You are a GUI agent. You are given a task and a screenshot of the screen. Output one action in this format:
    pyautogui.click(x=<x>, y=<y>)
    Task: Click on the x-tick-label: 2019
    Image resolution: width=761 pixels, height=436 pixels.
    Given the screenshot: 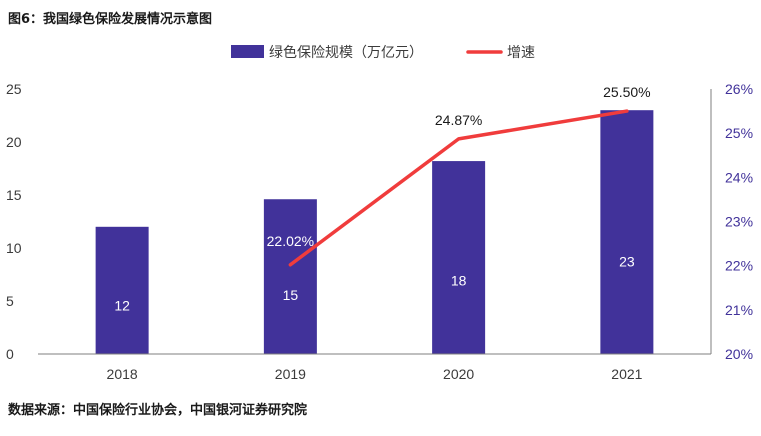 What is the action you would take?
    pyautogui.click(x=290, y=374)
    